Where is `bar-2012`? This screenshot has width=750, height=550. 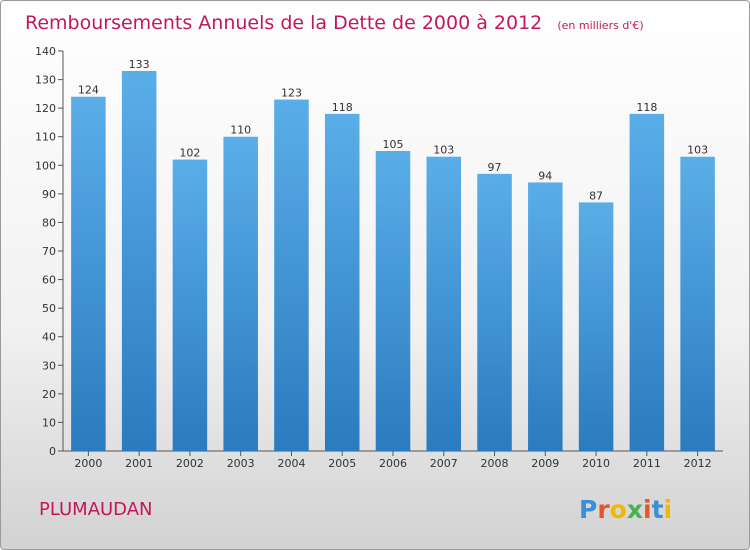 bar-2012 is located at coordinates (697, 303).